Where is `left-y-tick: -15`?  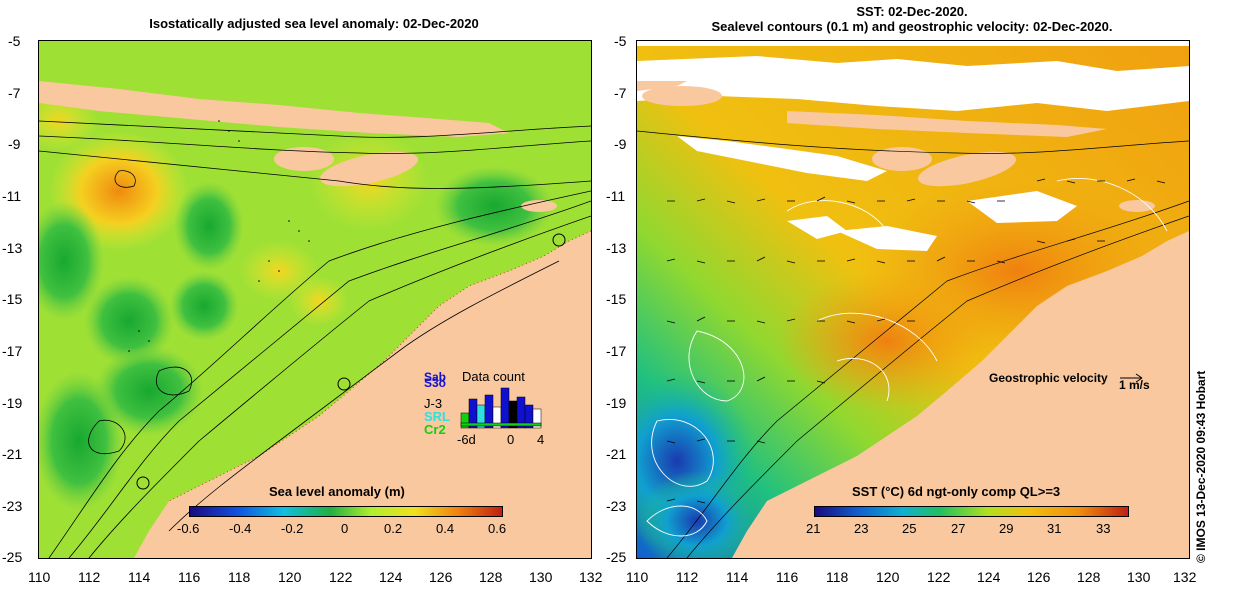 left-y-tick: -15 is located at coordinates (12, 299).